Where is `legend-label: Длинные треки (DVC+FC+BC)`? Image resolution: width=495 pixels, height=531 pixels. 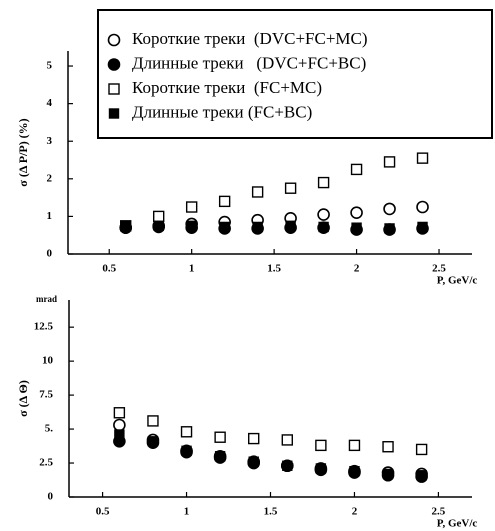
legend-label: Длинные треки (DVC+FC+BC) is located at coordinates (249, 62).